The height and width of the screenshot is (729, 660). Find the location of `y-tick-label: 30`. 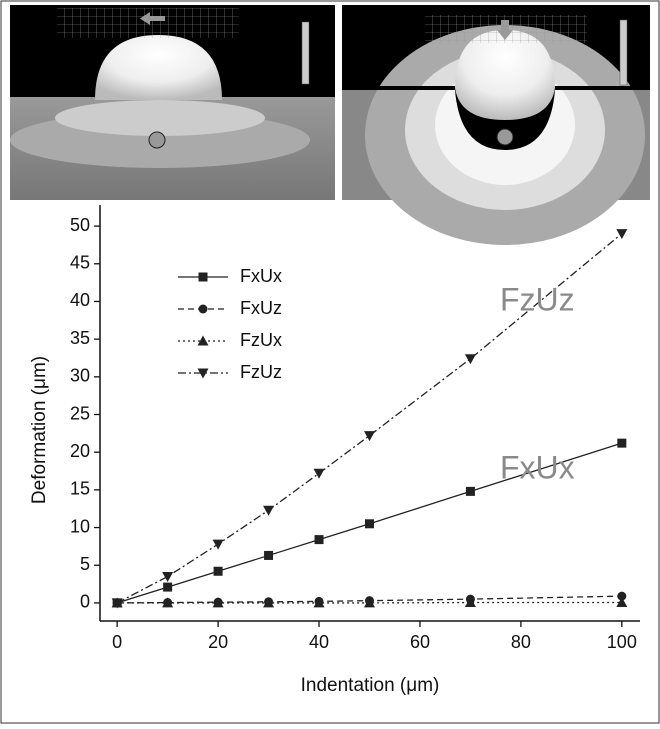

y-tick-label: 30 is located at coordinates (80, 376).